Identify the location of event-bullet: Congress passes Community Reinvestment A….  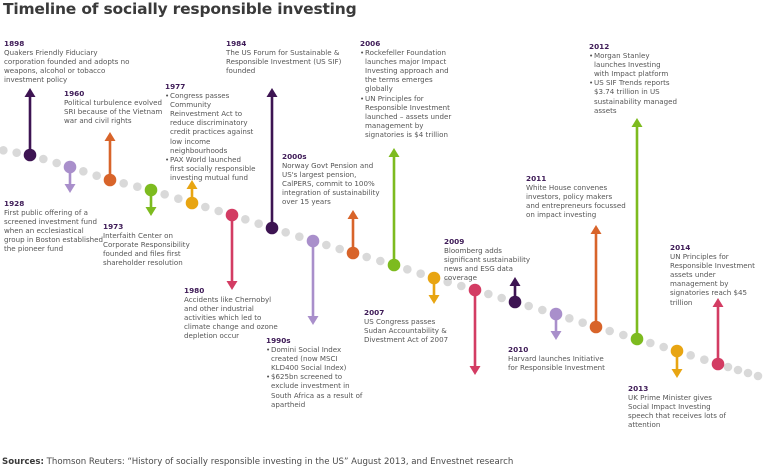
(211, 123).